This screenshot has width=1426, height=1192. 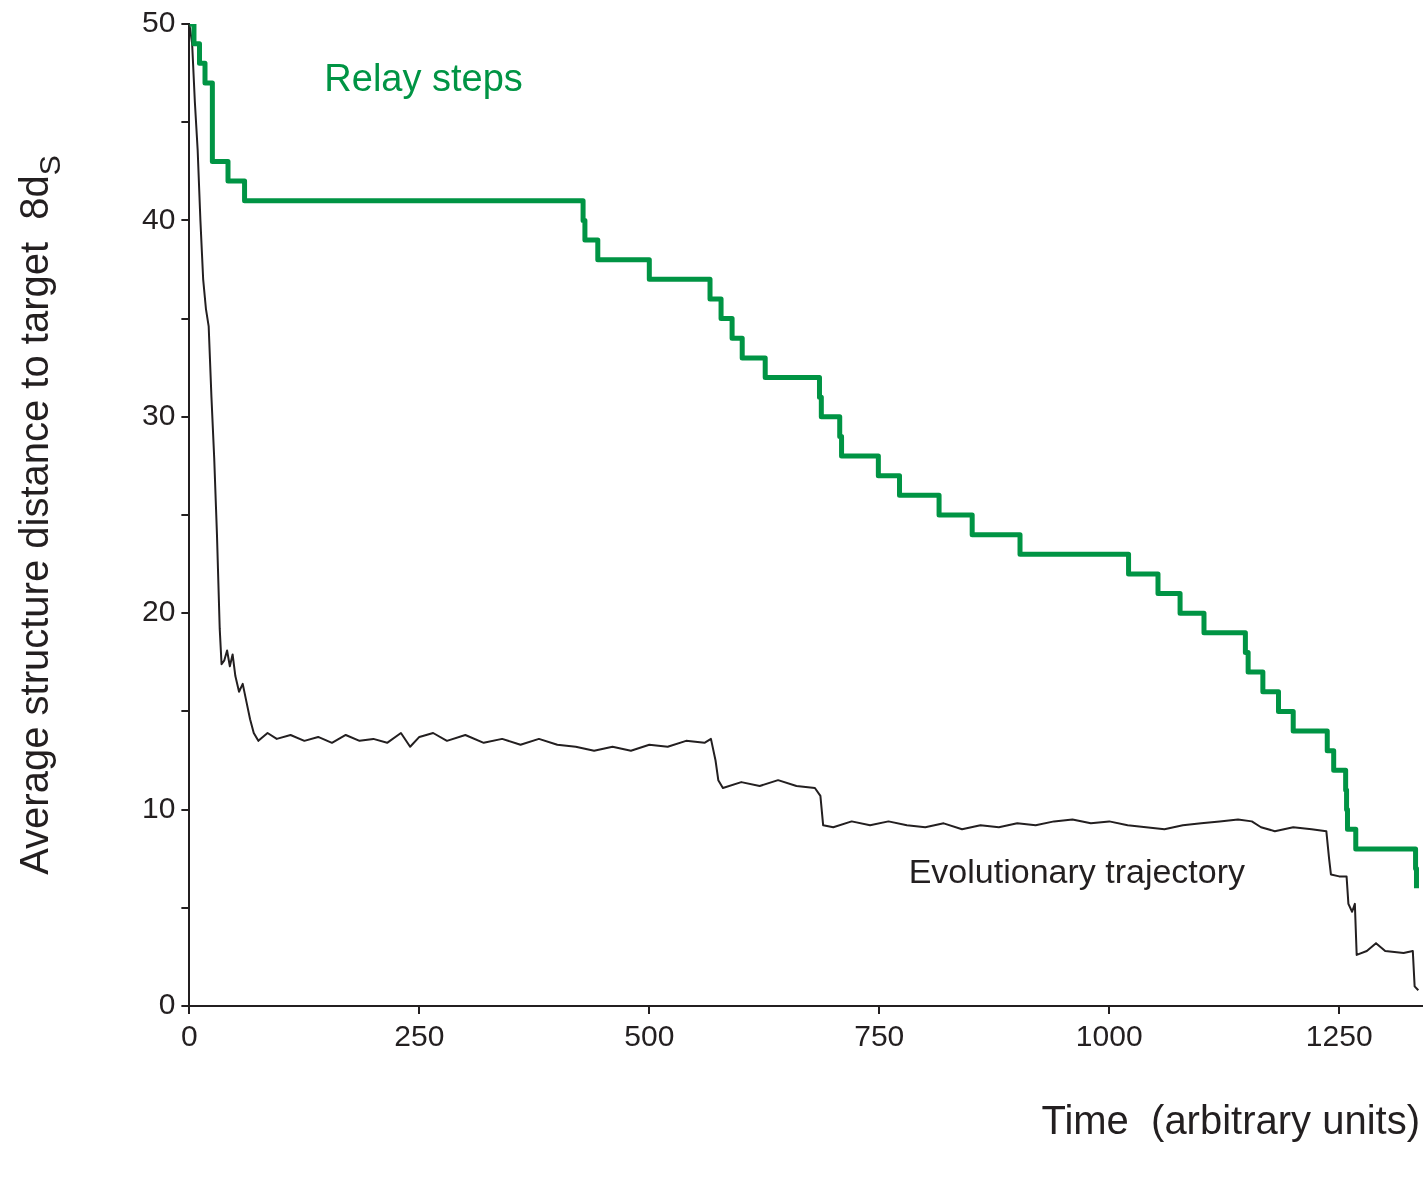 What do you see at coordinates (158, 22) in the screenshot?
I see `y-tick-label: 50` at bounding box center [158, 22].